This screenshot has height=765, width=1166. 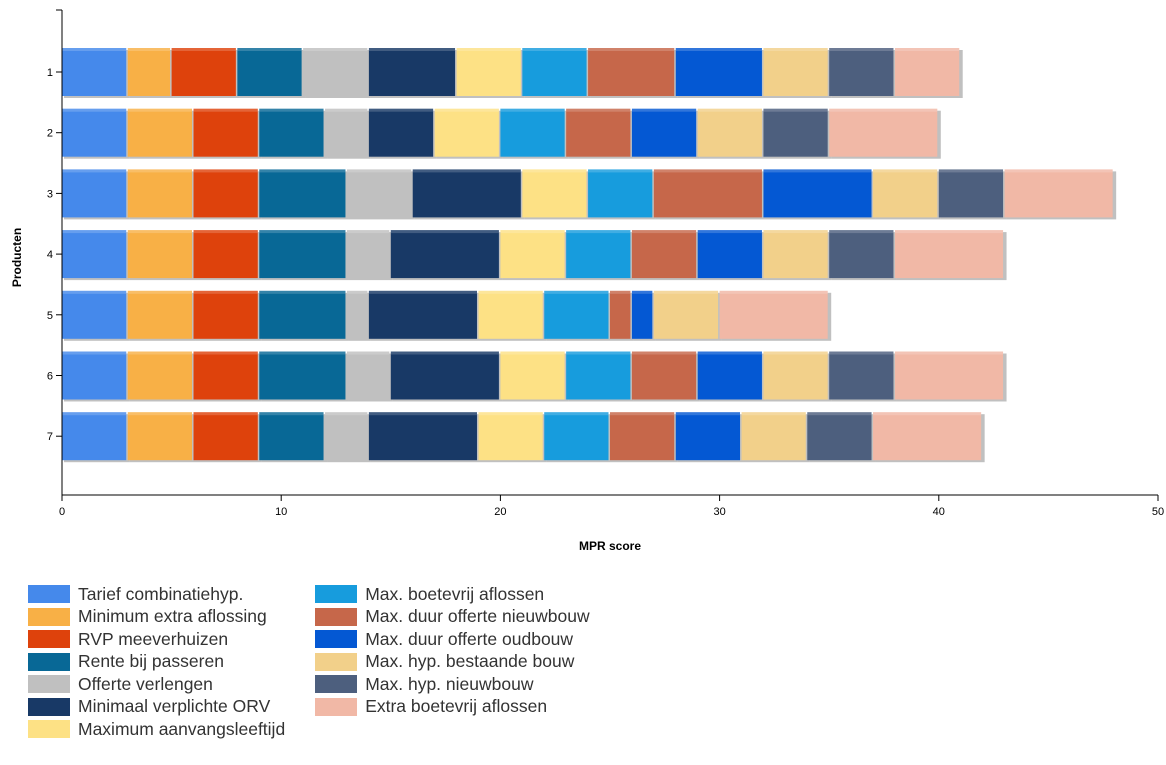 What do you see at coordinates (153, 638) in the screenshot?
I see `legend-label: RVP meeverhuizen` at bounding box center [153, 638].